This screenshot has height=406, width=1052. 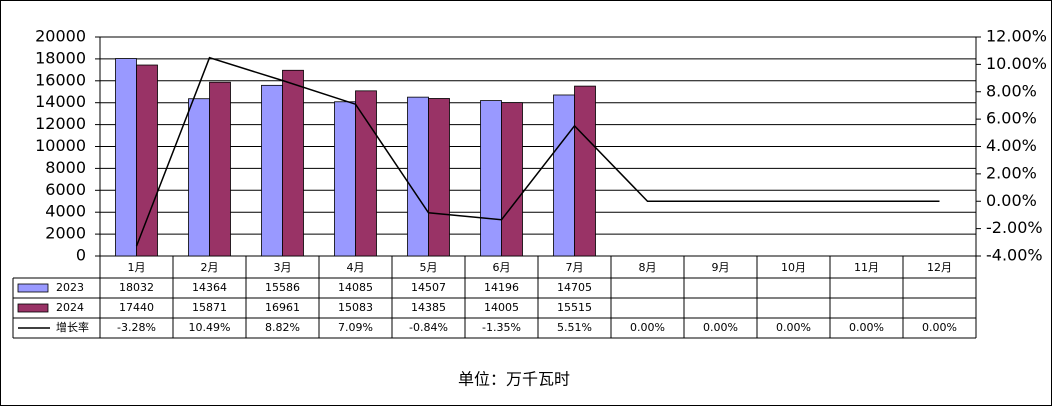 I want to click on x-tick-label: 4月, so click(x=356, y=267).